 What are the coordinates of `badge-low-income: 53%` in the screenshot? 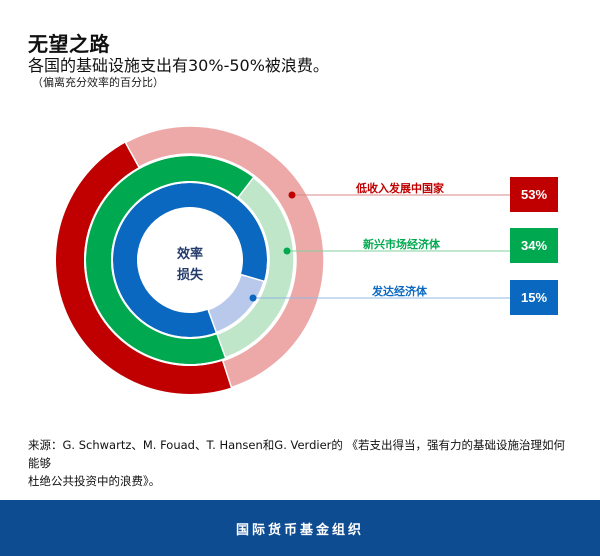 It's located at (534, 194).